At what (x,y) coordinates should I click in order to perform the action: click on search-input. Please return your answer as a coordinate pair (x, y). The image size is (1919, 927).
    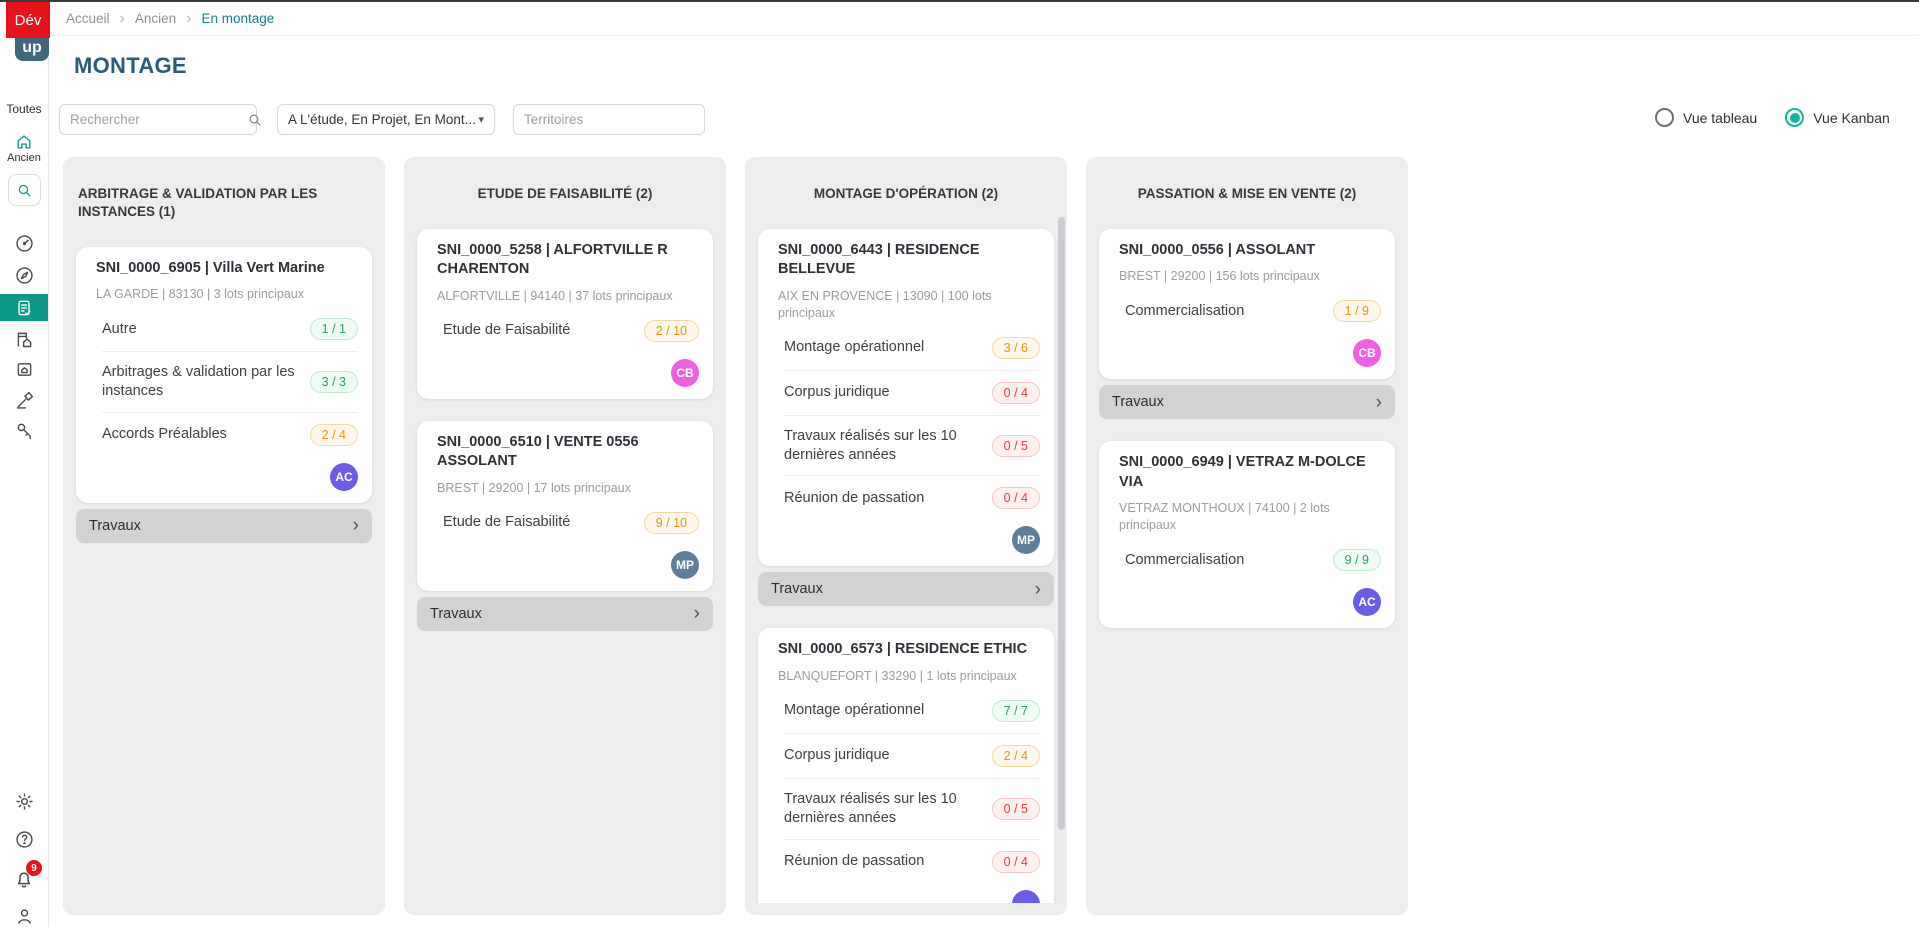
    Looking at the image, I should click on (158, 119).